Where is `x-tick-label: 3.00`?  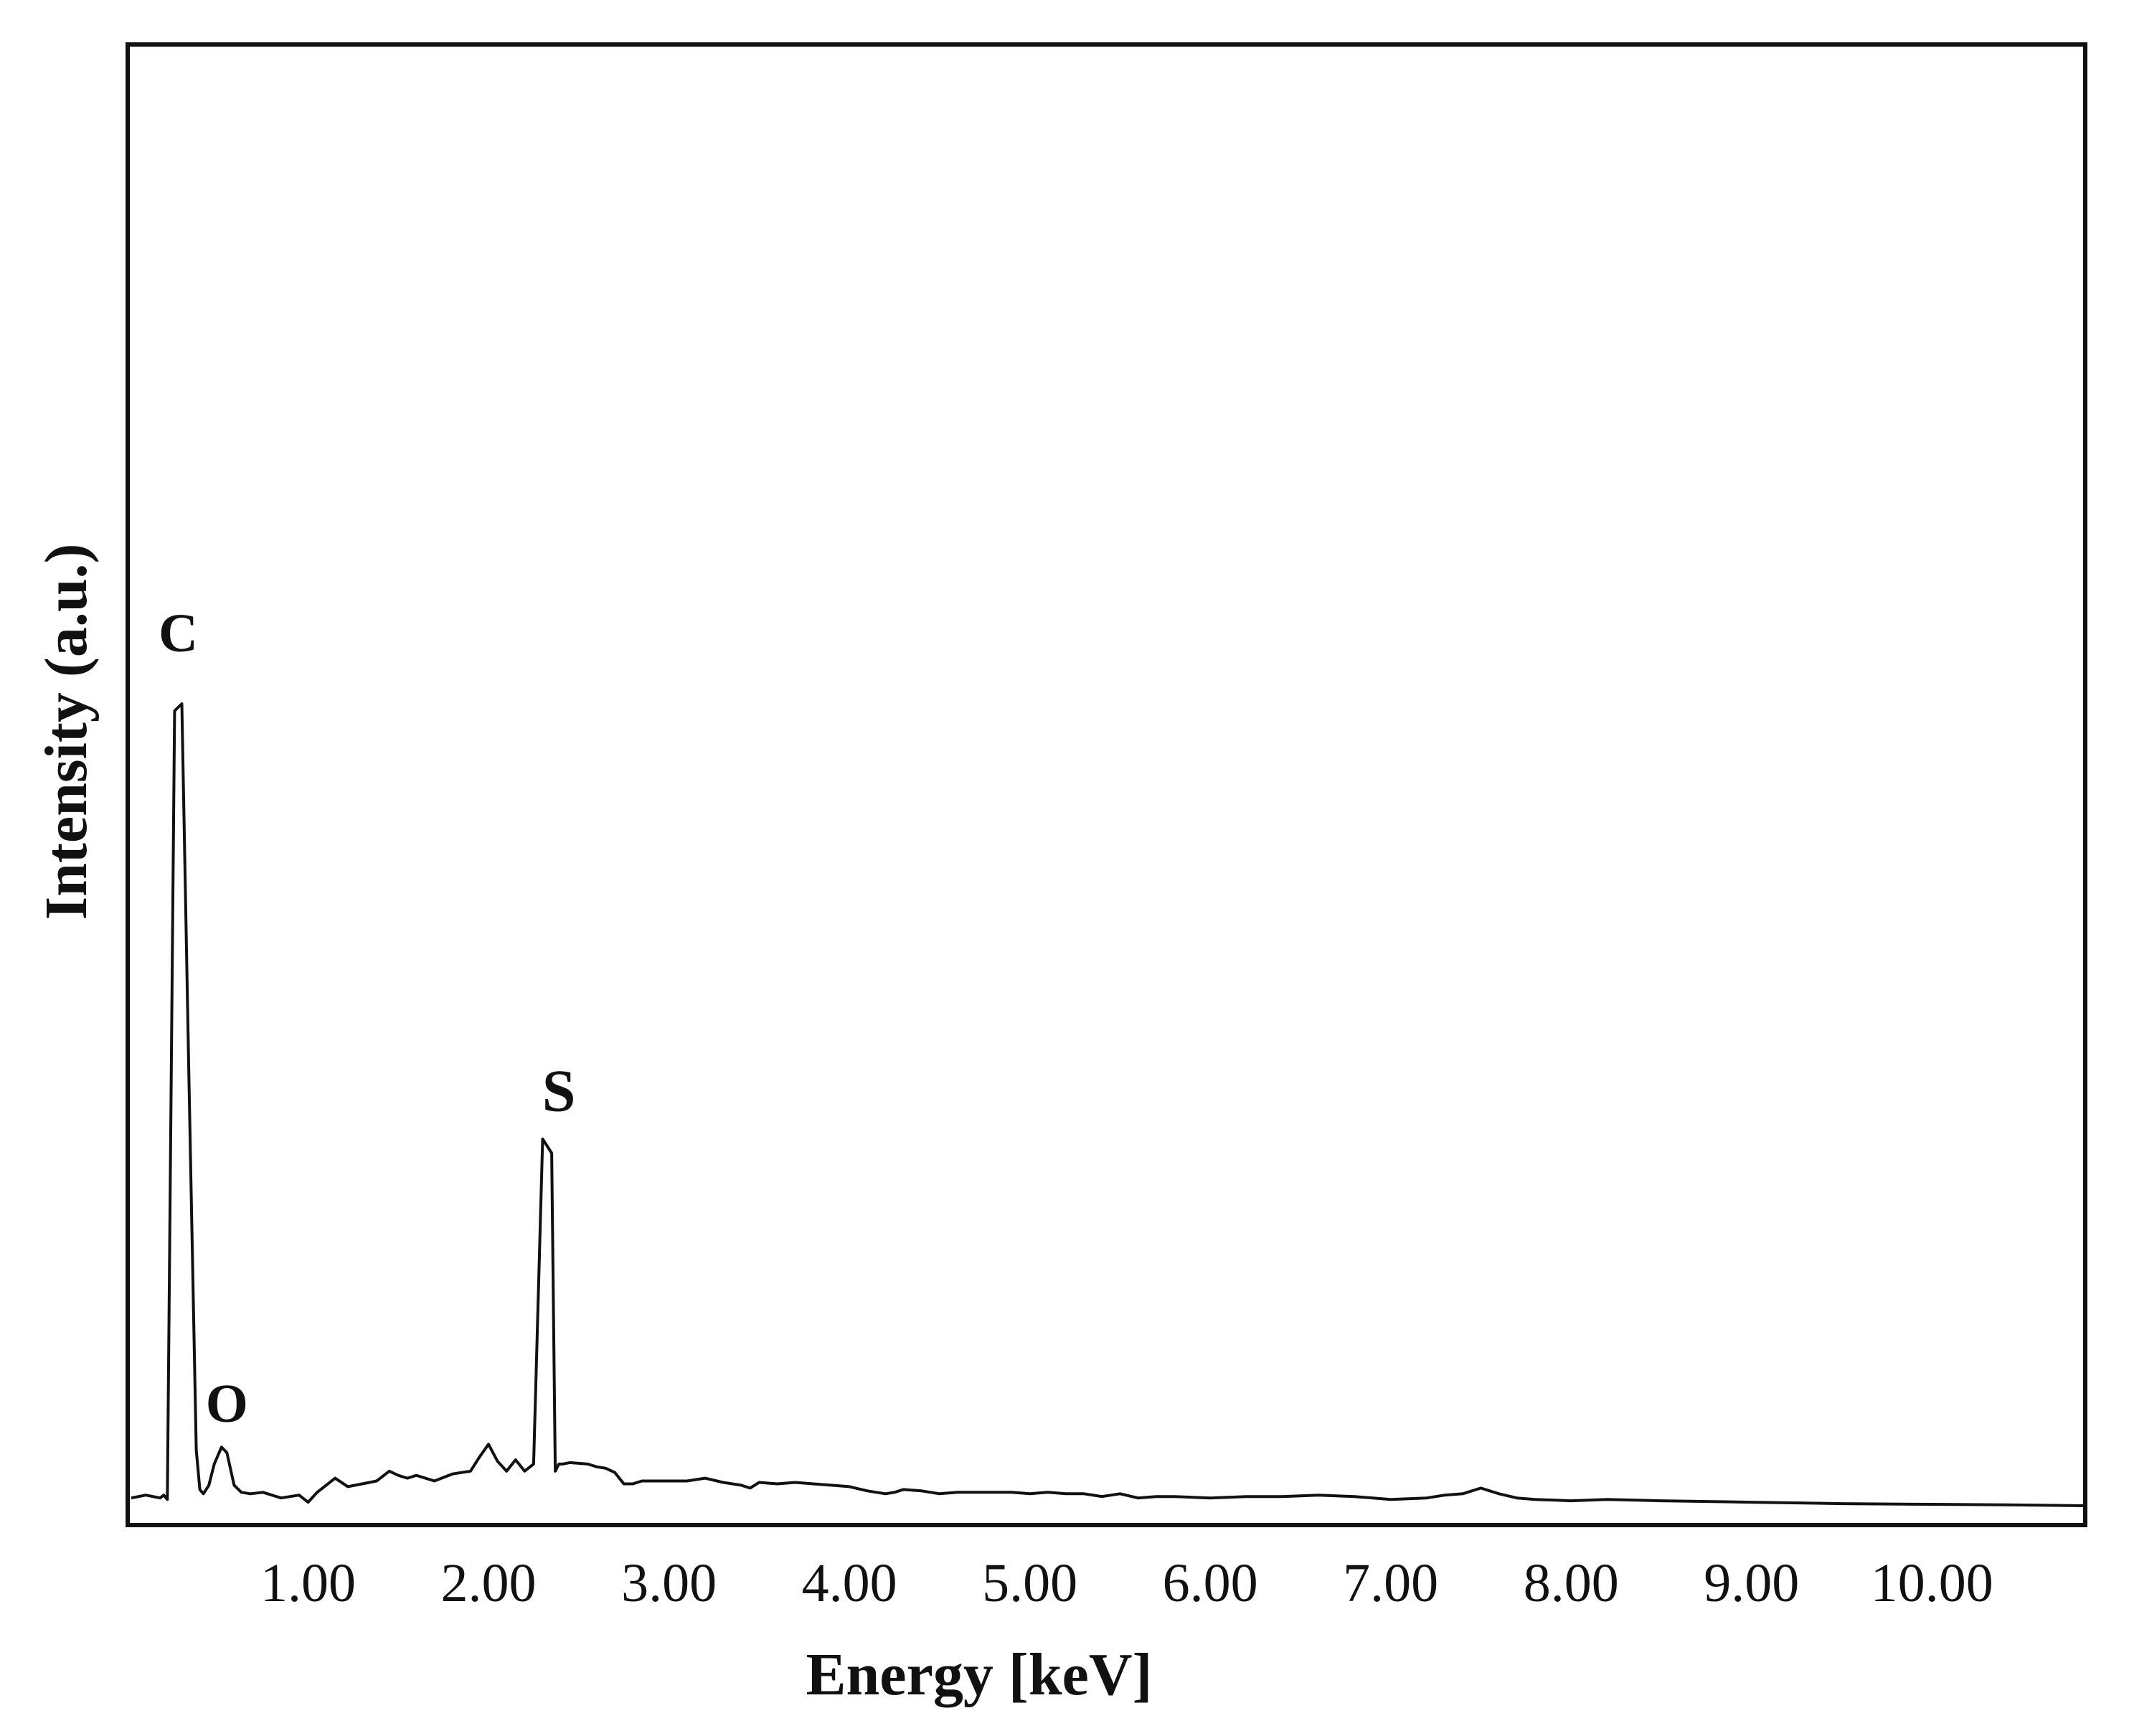 x-tick-label: 3.00 is located at coordinates (669, 1583).